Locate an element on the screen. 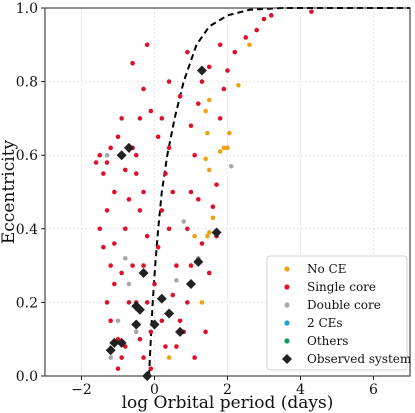 The image size is (415, 413). legend-label: 2 CEs is located at coordinates (325, 323).